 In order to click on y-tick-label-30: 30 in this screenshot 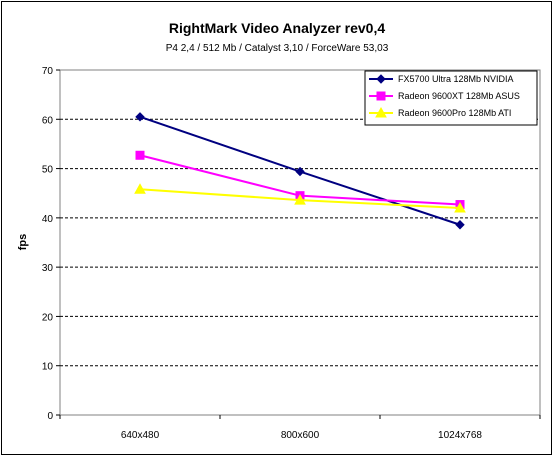, I will do `click(48, 268)`.